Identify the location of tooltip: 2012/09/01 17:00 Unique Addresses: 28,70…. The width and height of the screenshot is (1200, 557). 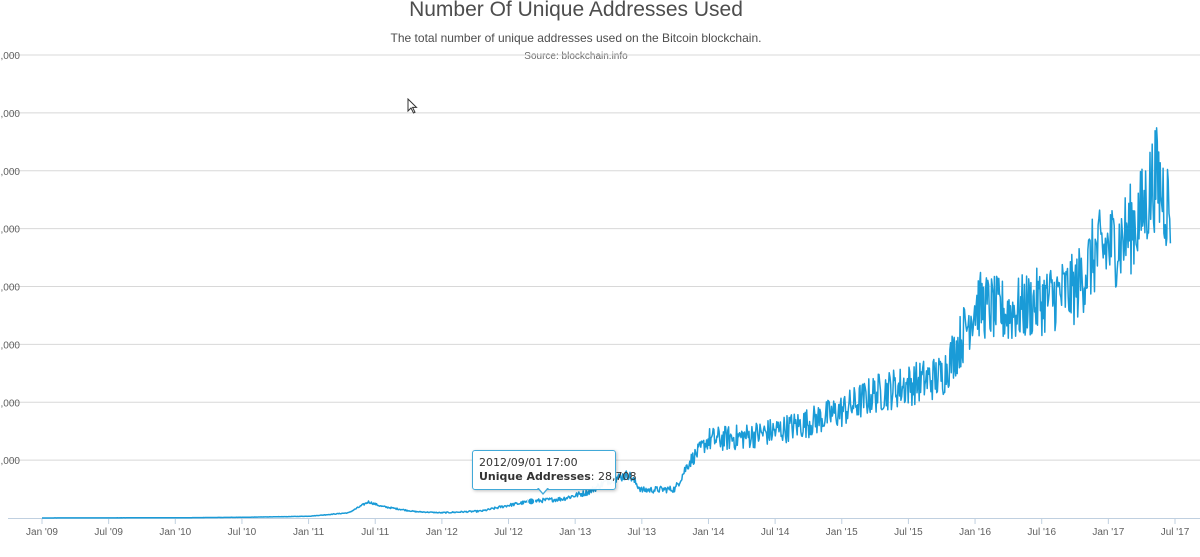
(554, 472).